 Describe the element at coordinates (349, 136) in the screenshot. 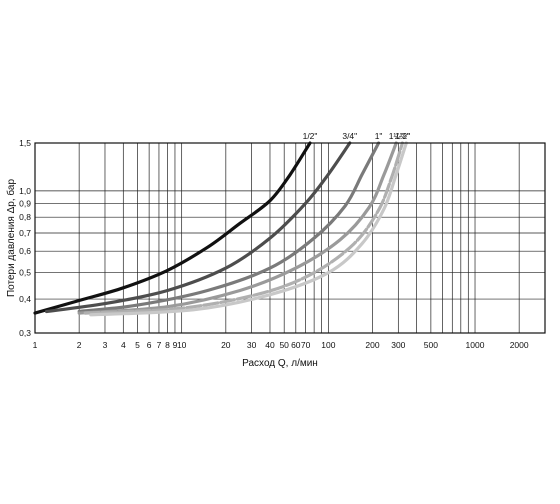

I see `series-label: 3/4"` at that location.